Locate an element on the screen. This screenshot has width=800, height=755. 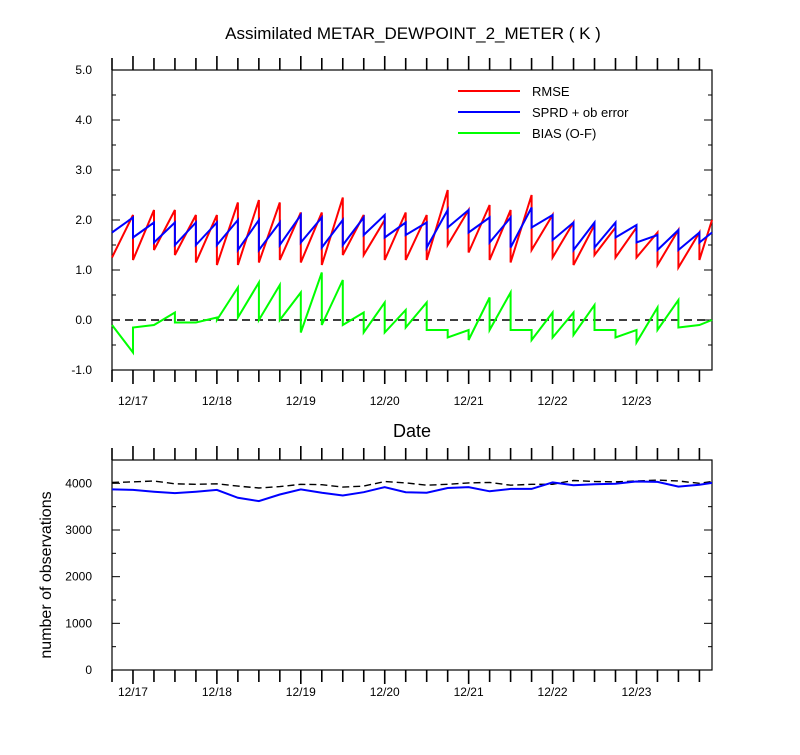
top-xtick-label: 12/18 is located at coordinates (217, 401).